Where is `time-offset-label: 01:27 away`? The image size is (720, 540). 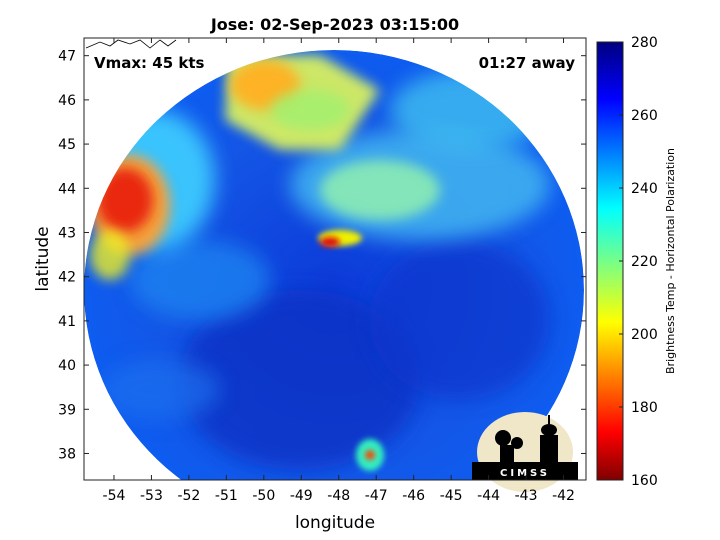
time-offset-label: 01:27 away is located at coordinates (527, 63).